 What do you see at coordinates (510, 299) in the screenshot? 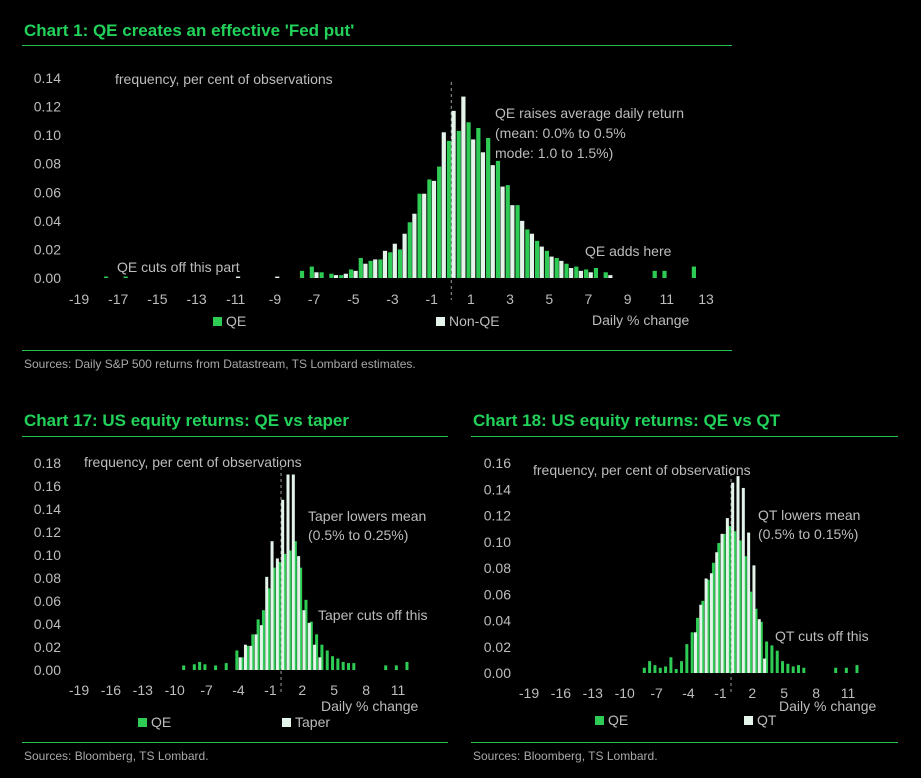
I see `x-tick-label: 3` at bounding box center [510, 299].